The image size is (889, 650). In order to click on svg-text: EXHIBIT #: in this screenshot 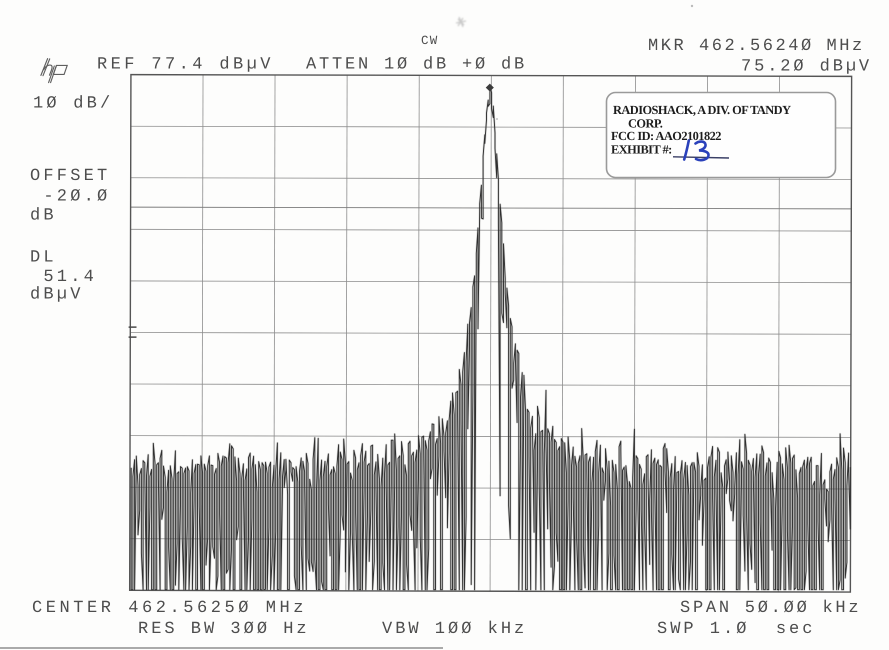, I will do `click(641, 150)`.